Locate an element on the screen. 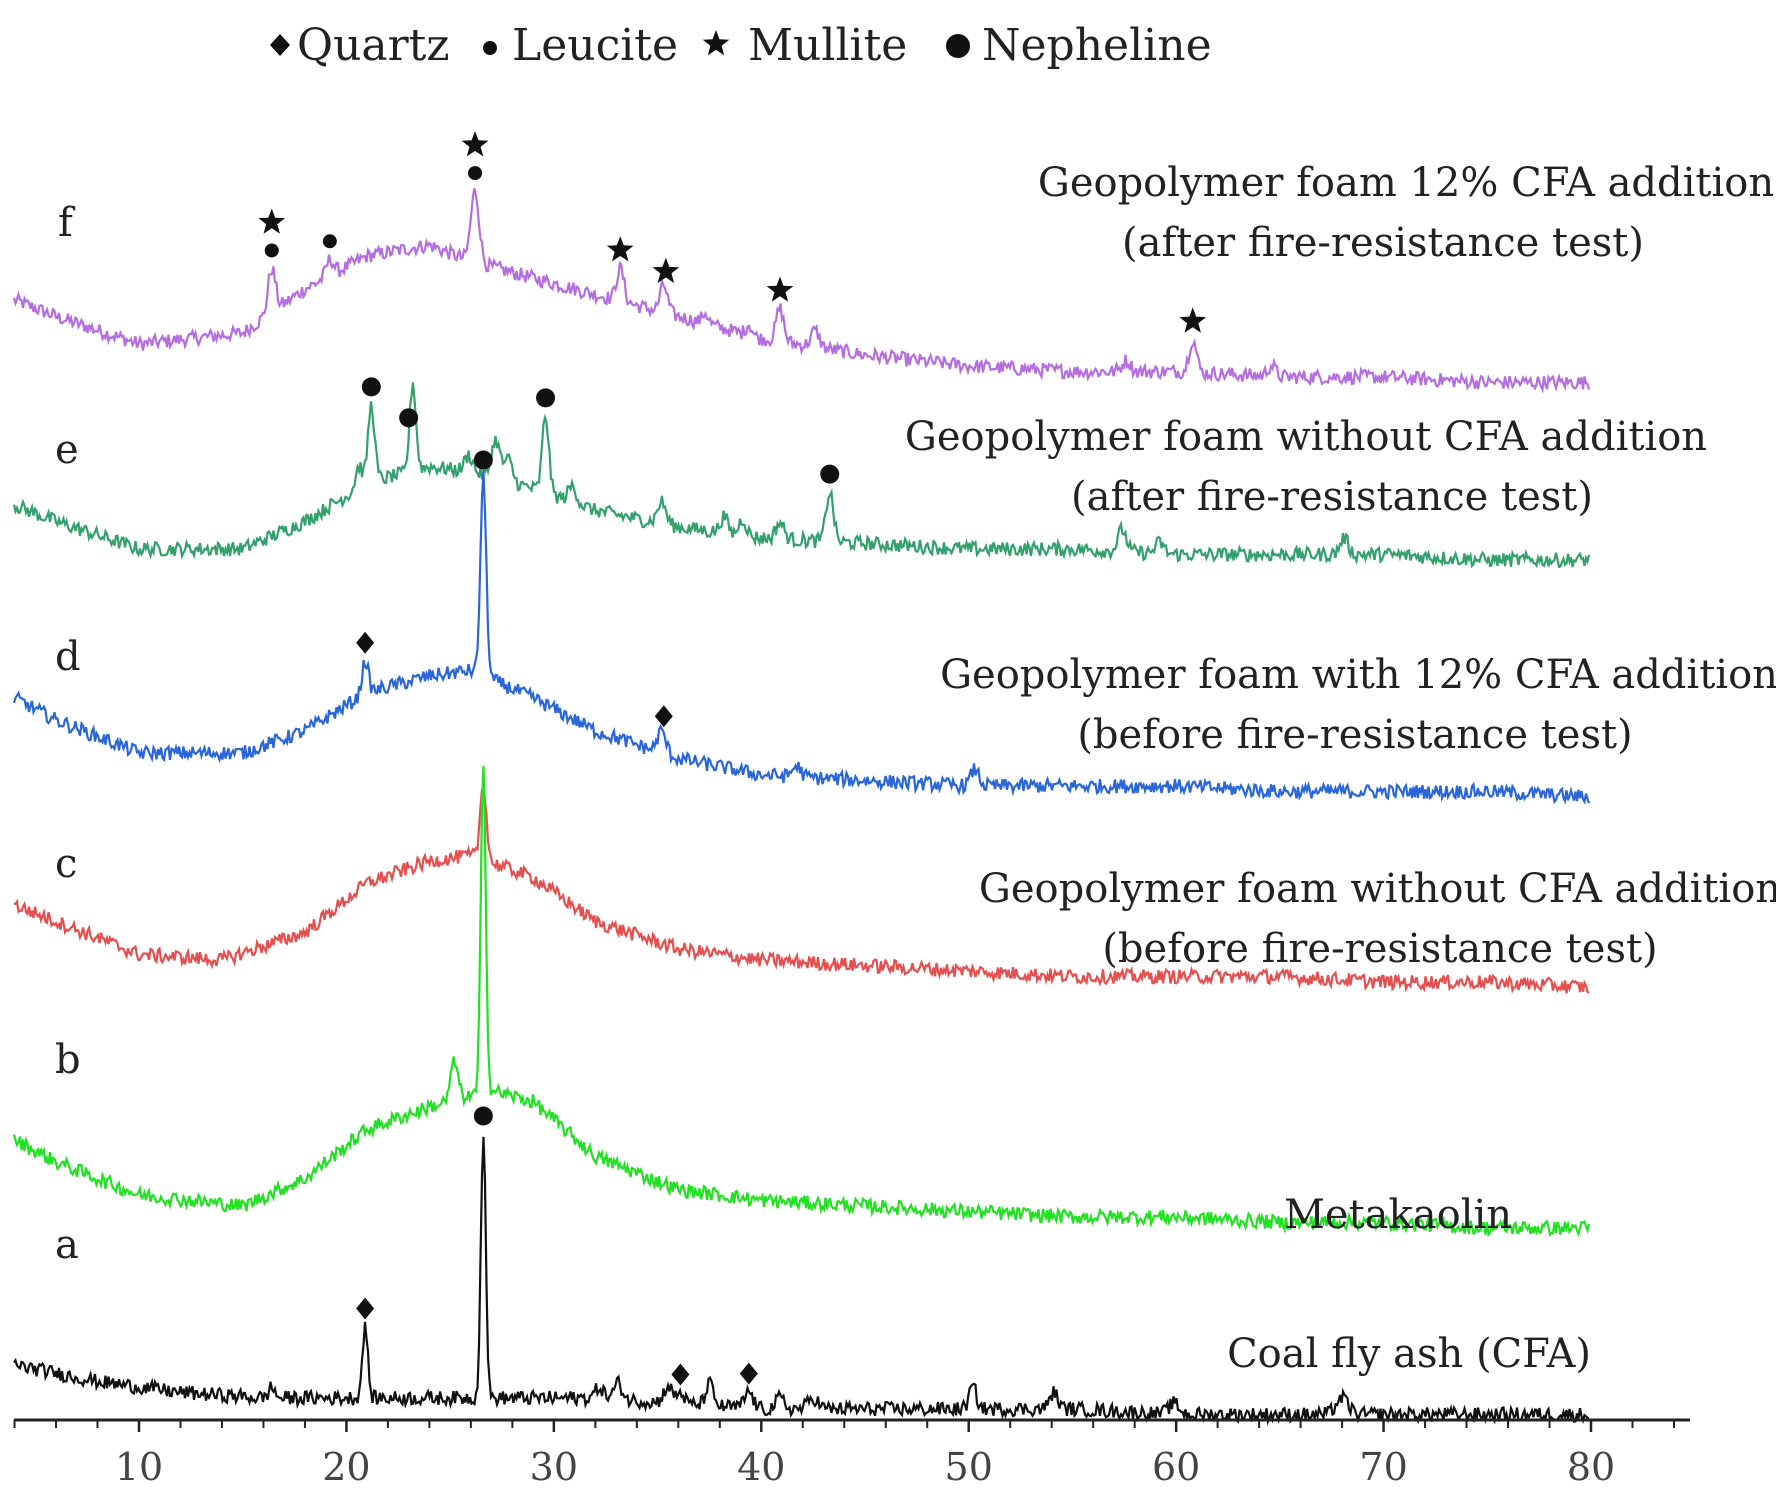 This screenshot has height=1502, width=1776. x-tick-label: 60 is located at coordinates (1176, 1467).